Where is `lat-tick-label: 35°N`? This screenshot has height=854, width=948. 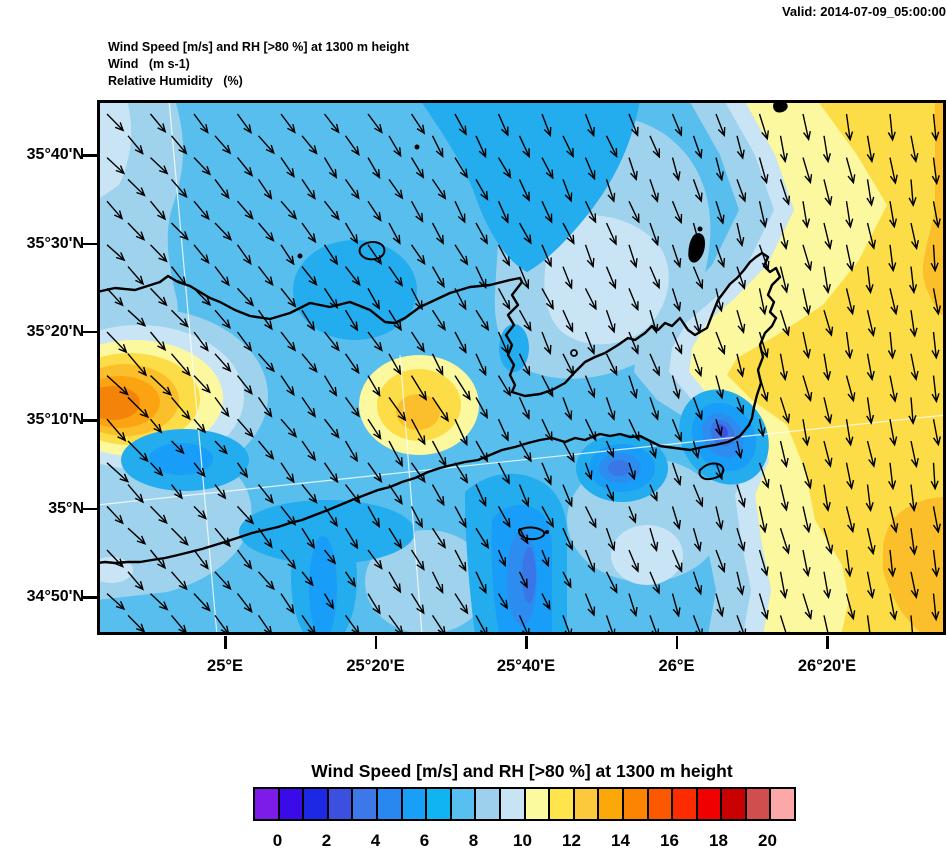 lat-tick-label: 35°N is located at coordinates (66, 508).